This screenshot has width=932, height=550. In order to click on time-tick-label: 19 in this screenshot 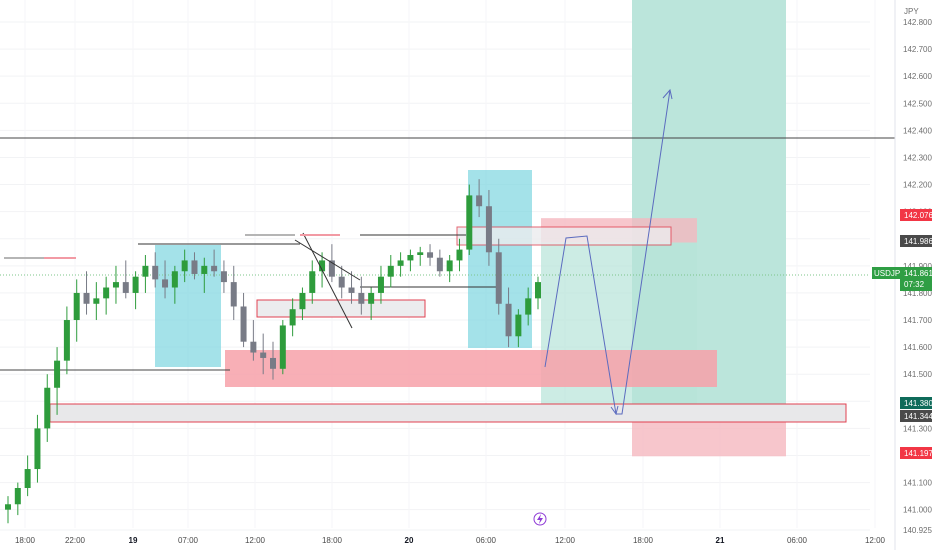, I will do `click(133, 540)`.